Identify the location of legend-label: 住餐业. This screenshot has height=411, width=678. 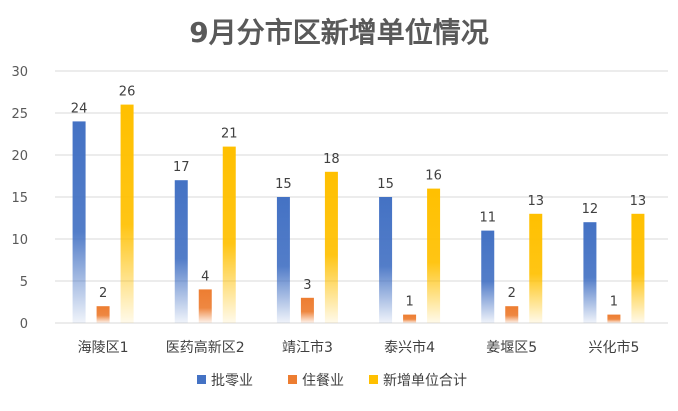
(323, 381).